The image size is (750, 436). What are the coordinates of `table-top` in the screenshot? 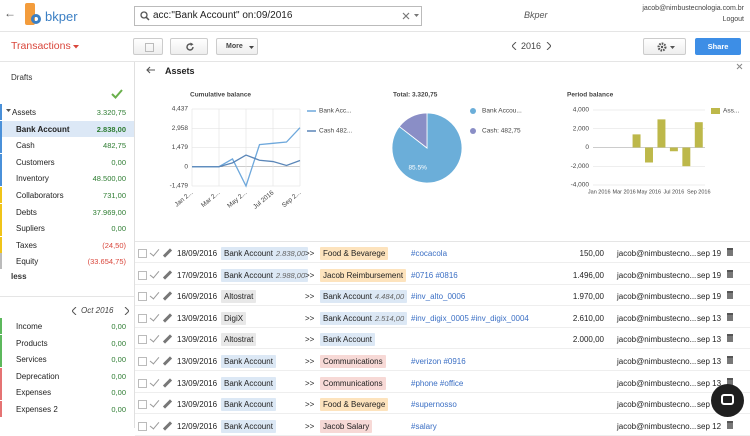 It's located at (442, 241).